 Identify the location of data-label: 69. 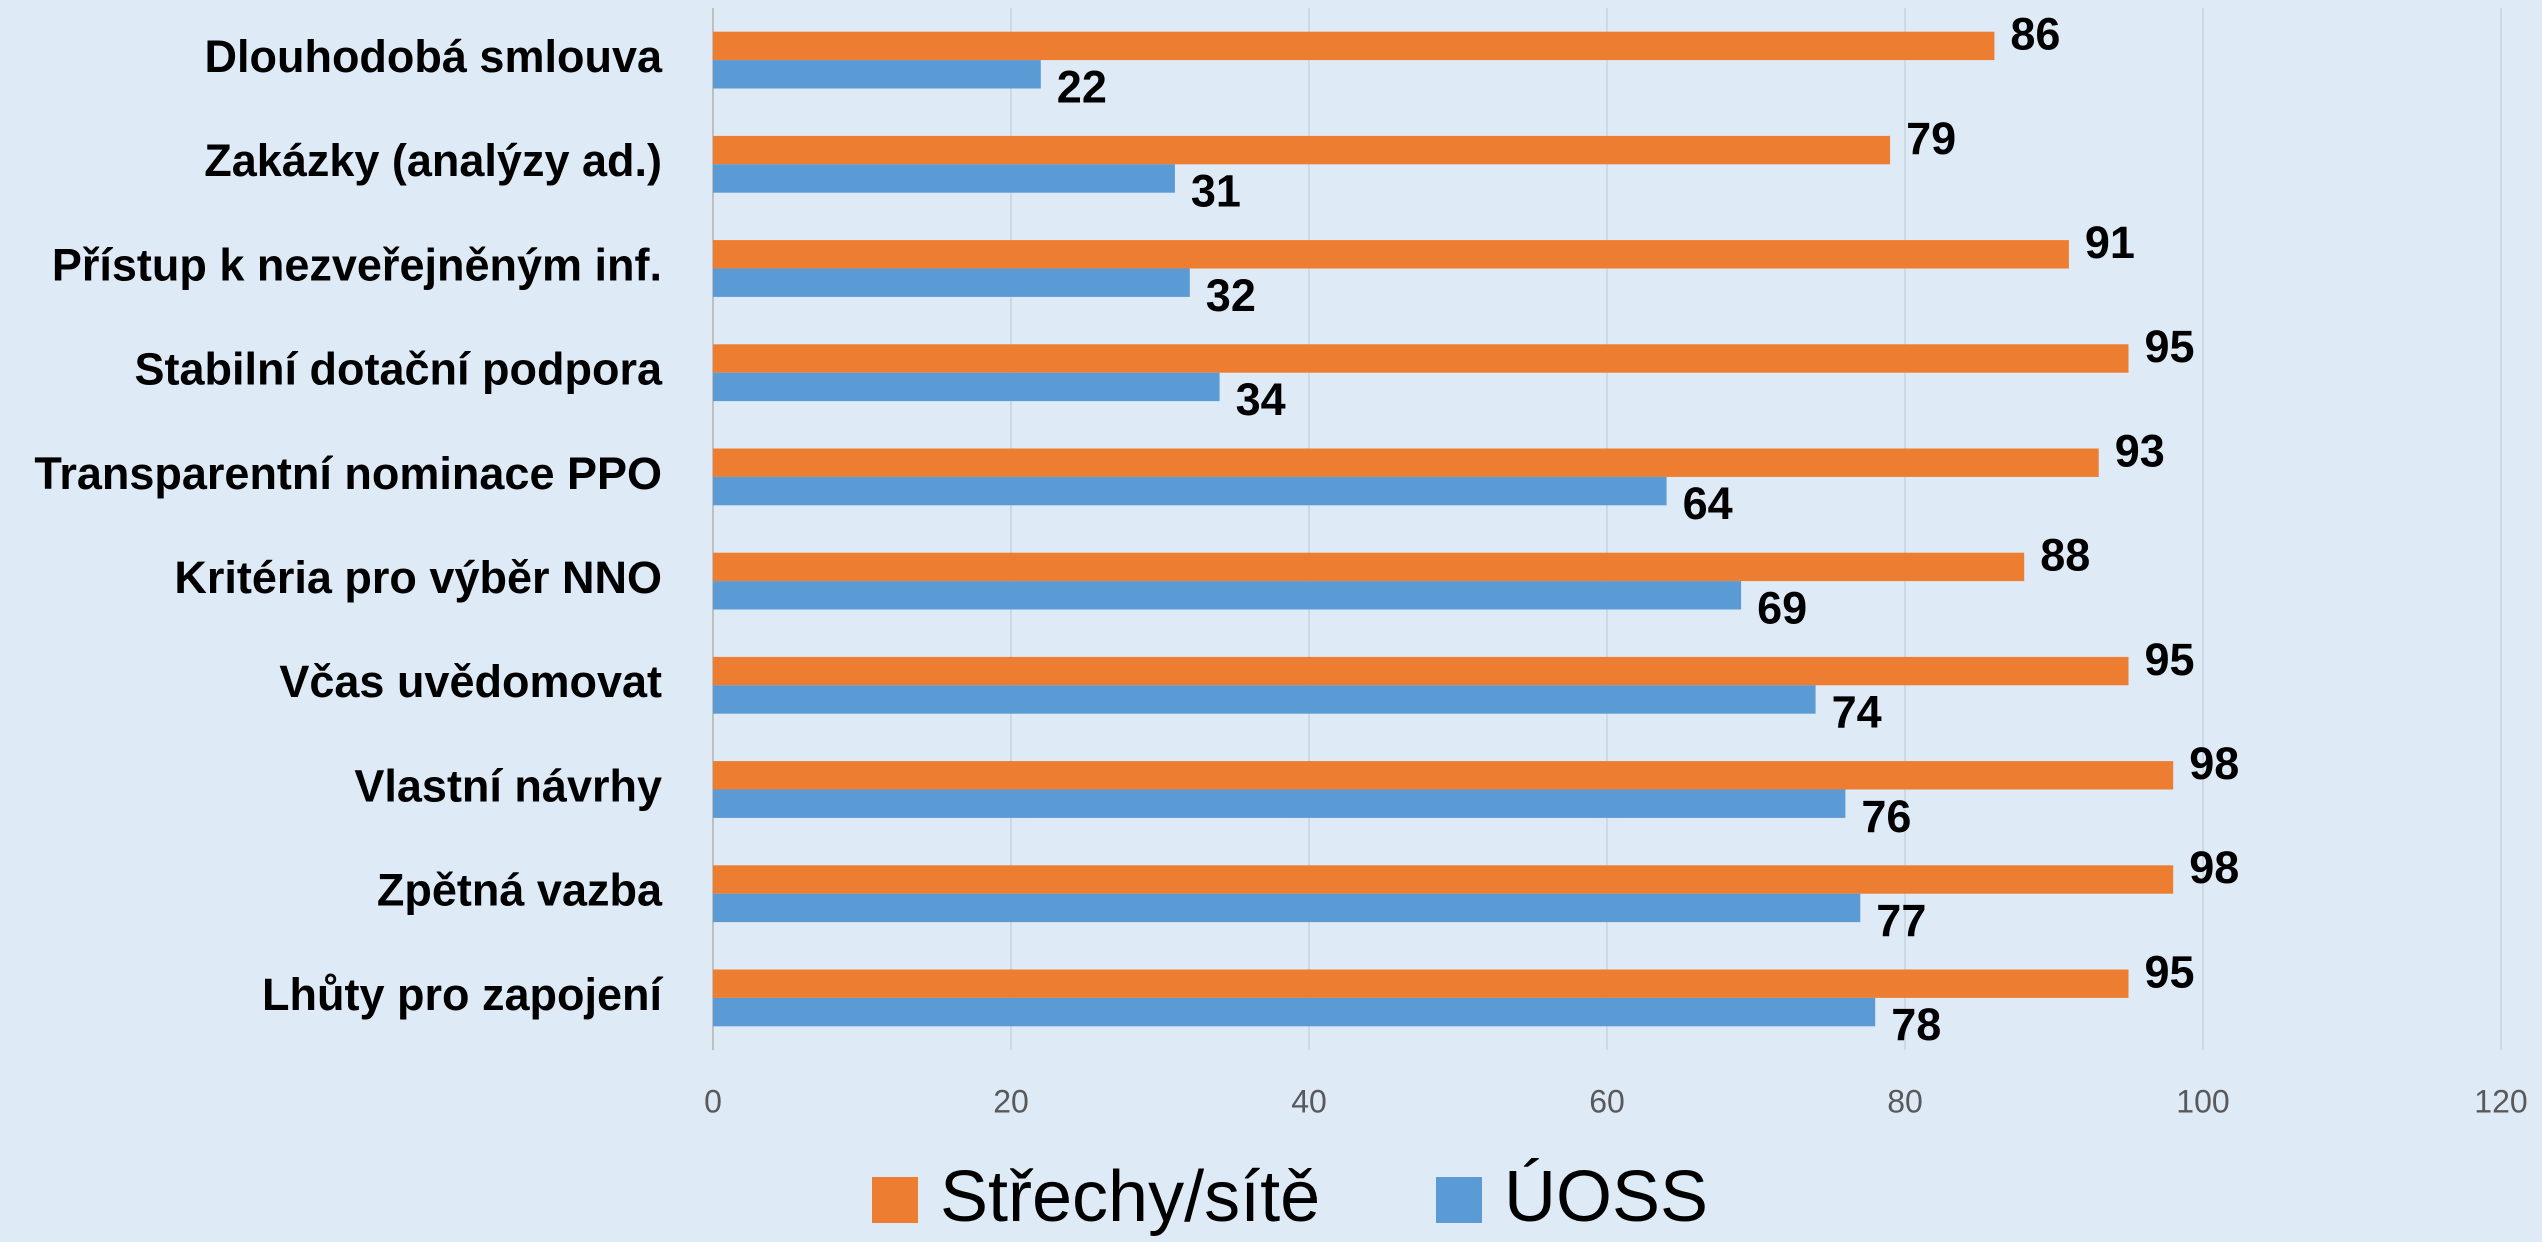
(1782, 607).